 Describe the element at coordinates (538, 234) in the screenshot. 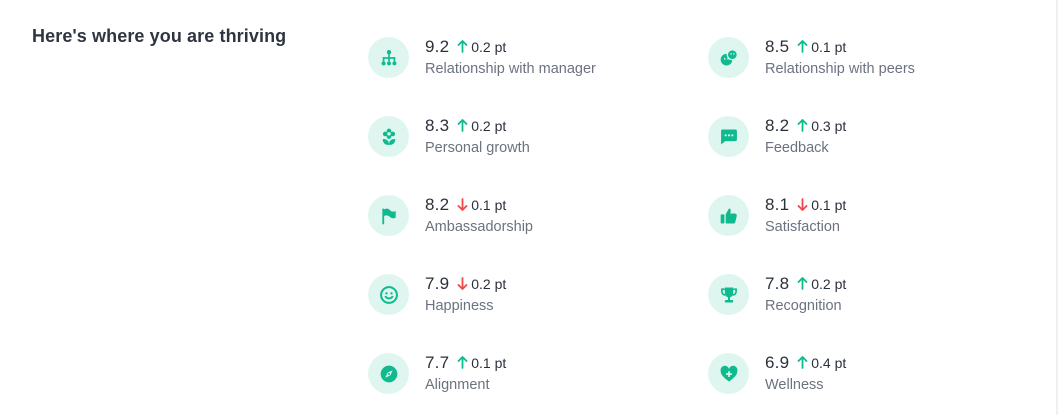

I see `metric-item: 8.2 0.1 pt Ambassadorship` at that location.